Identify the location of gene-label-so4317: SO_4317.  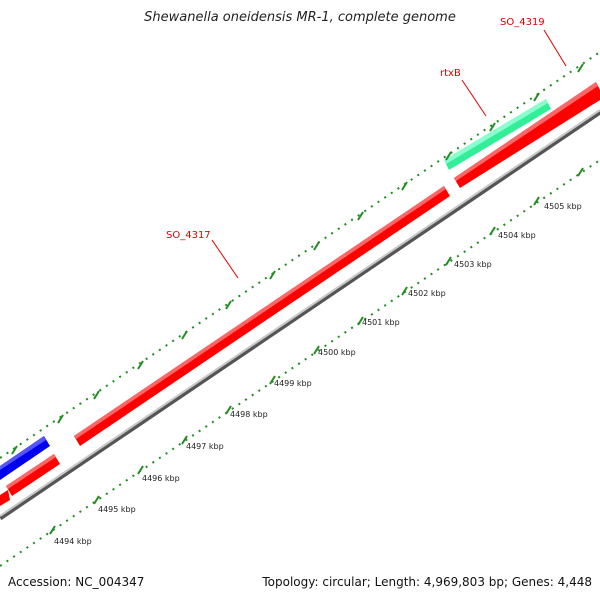
(202, 254).